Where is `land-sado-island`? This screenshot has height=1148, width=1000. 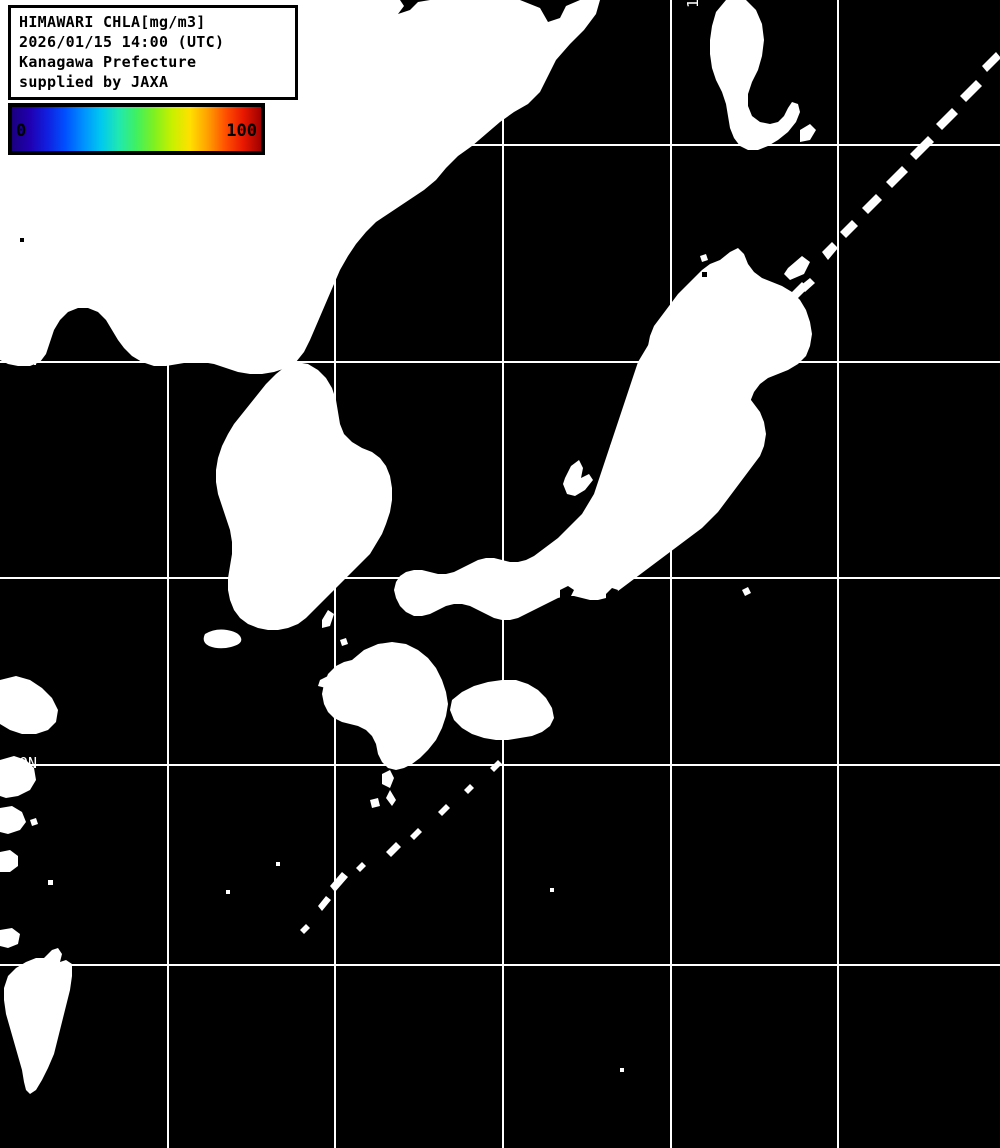
land-sado-island is located at coordinates (622, 442).